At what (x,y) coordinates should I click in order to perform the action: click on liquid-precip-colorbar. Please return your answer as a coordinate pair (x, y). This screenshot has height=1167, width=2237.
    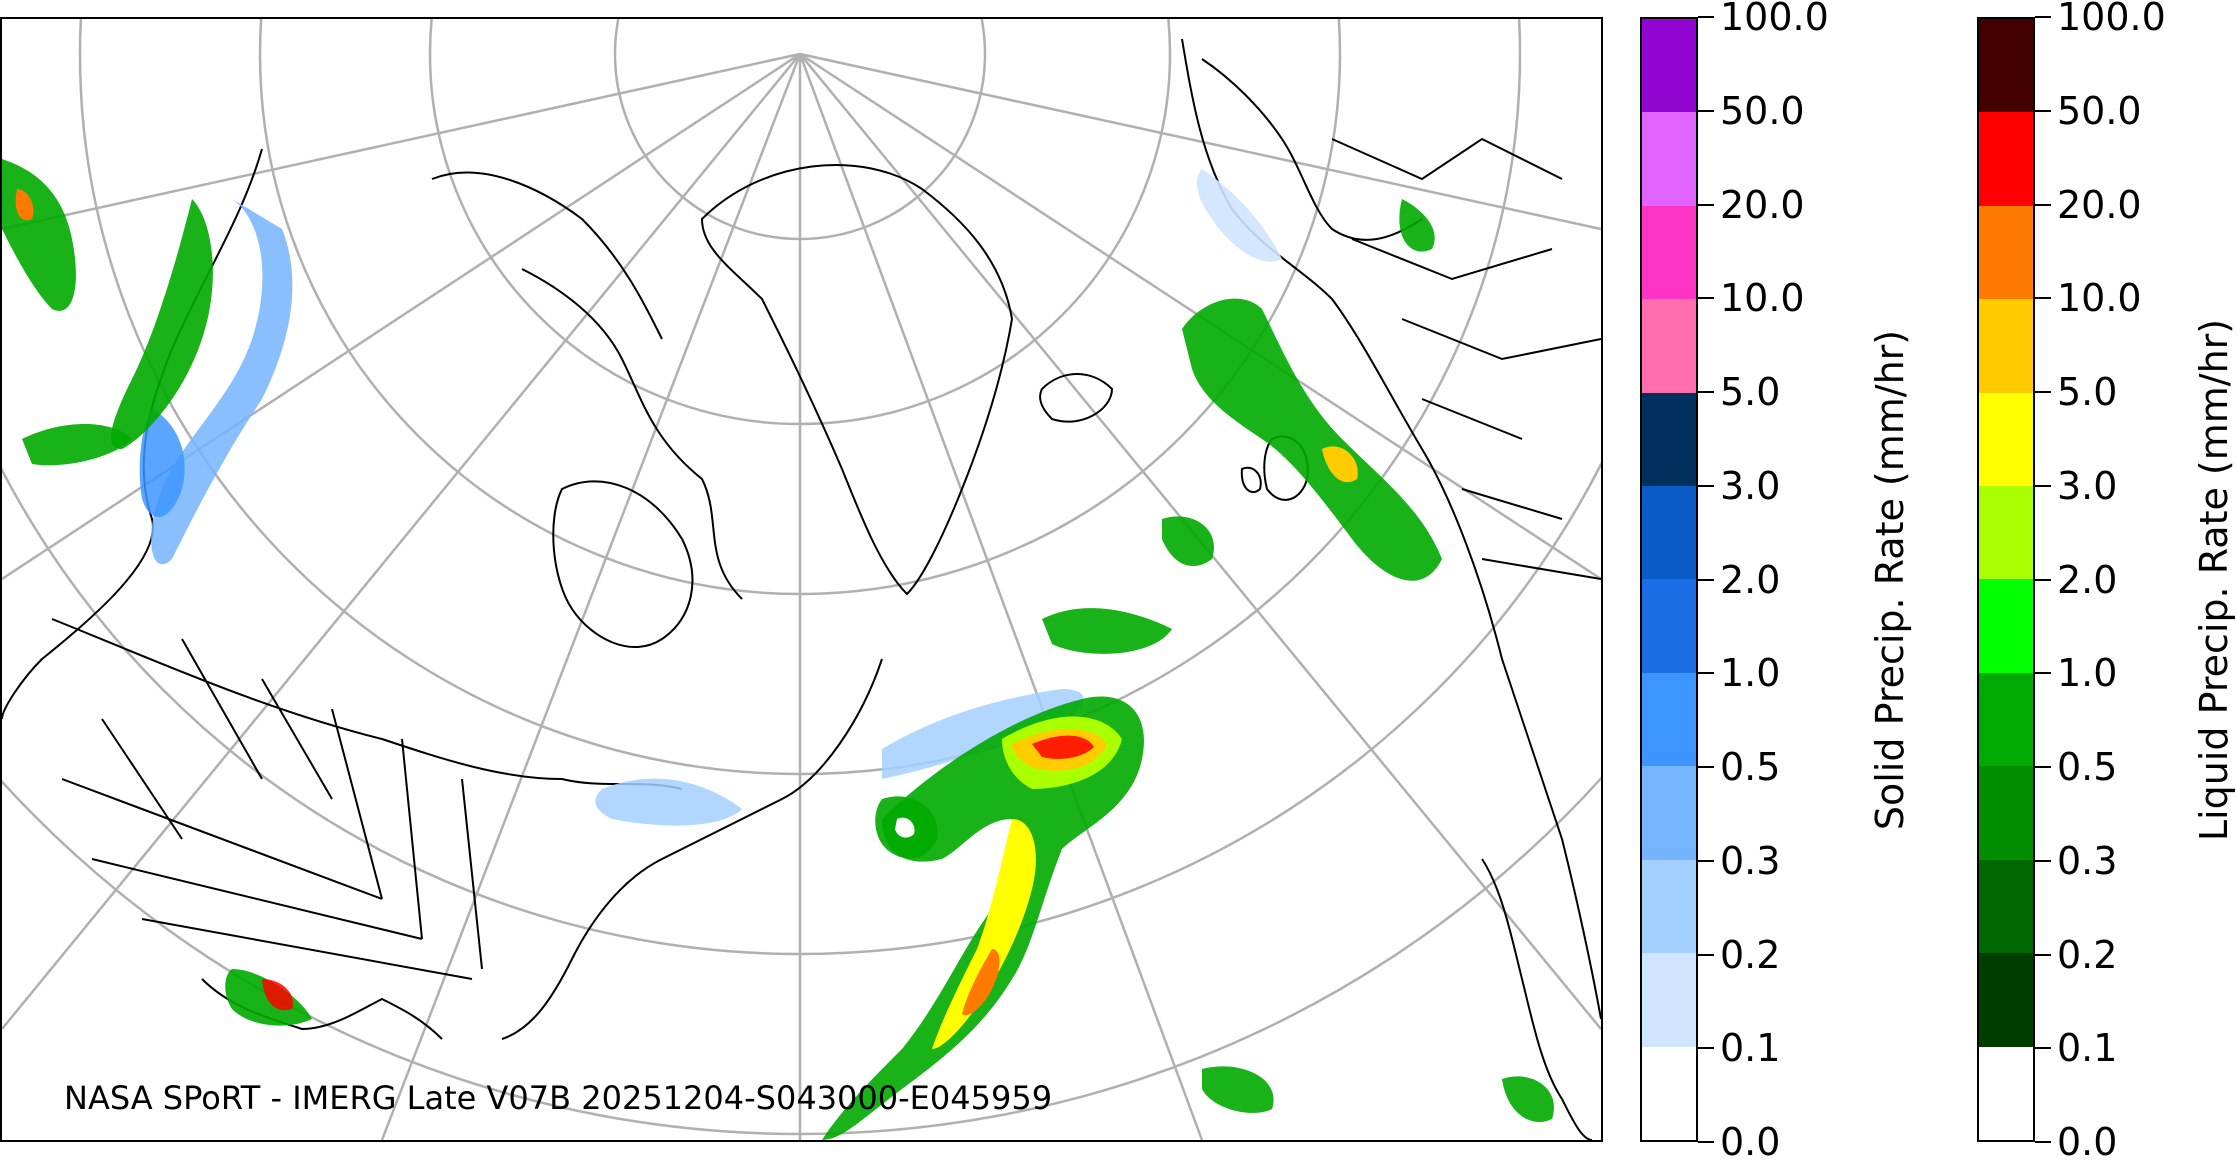
    Looking at the image, I should click on (2006, 579).